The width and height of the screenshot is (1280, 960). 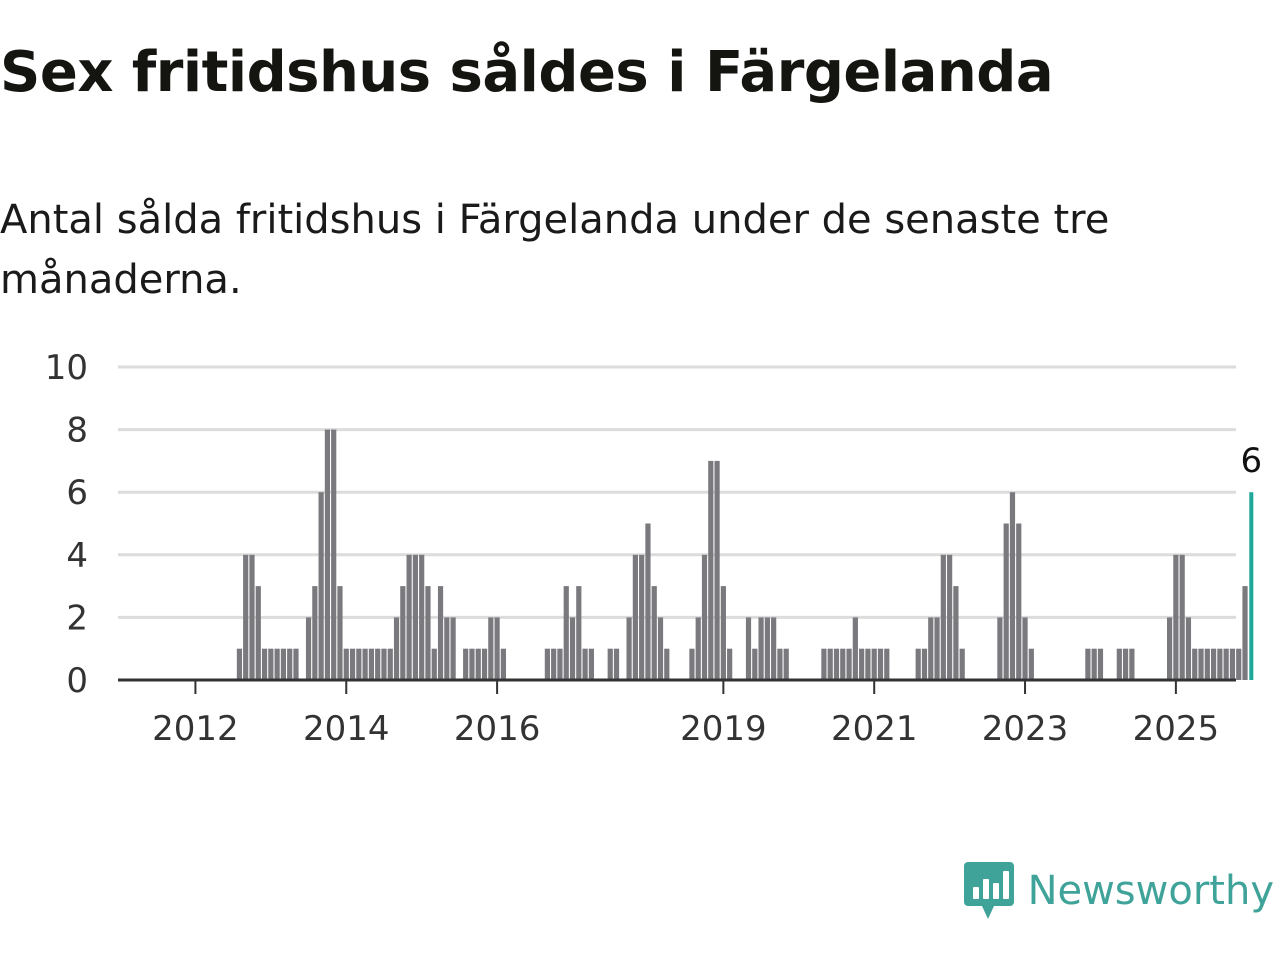 What do you see at coordinates (988, 890) in the screenshot?
I see `newsworthy-logo-icon` at bounding box center [988, 890].